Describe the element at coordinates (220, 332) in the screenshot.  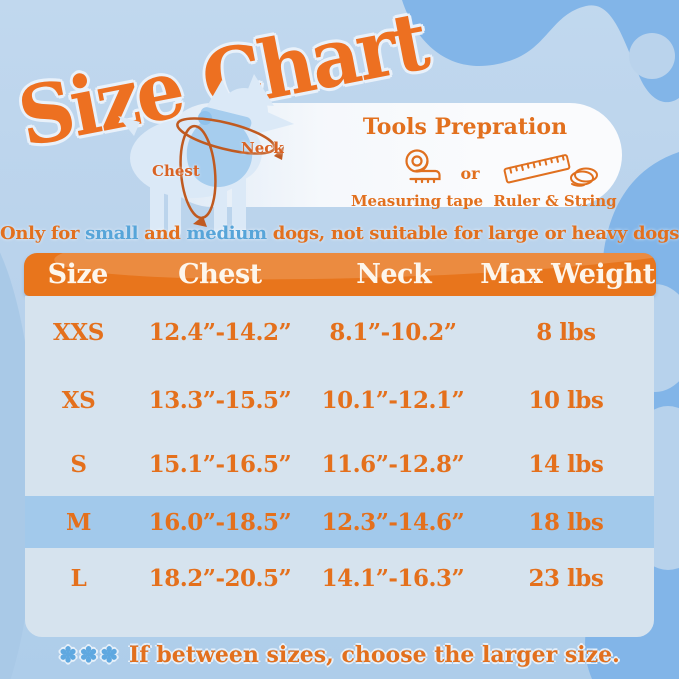
I see `cell-chest: 12.4”-14.2”` at that location.